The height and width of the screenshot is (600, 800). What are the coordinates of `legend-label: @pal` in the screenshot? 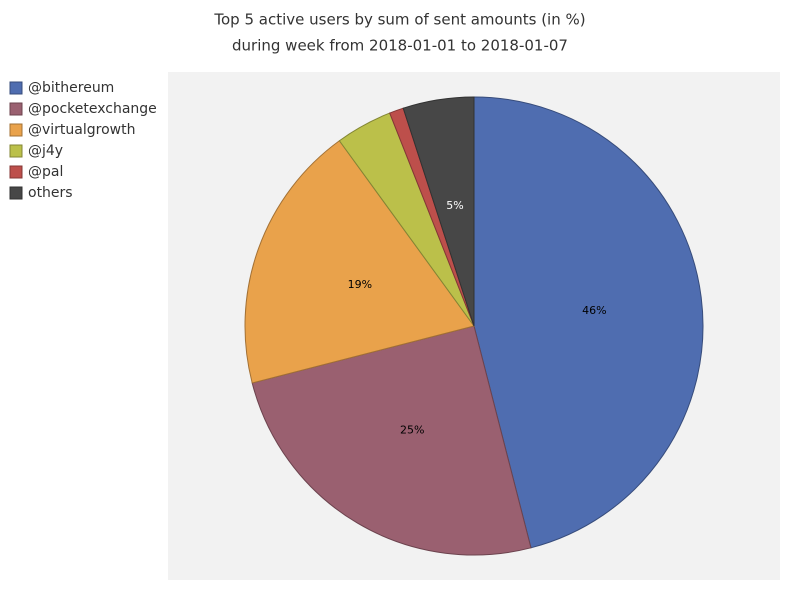 It's located at (45, 172).